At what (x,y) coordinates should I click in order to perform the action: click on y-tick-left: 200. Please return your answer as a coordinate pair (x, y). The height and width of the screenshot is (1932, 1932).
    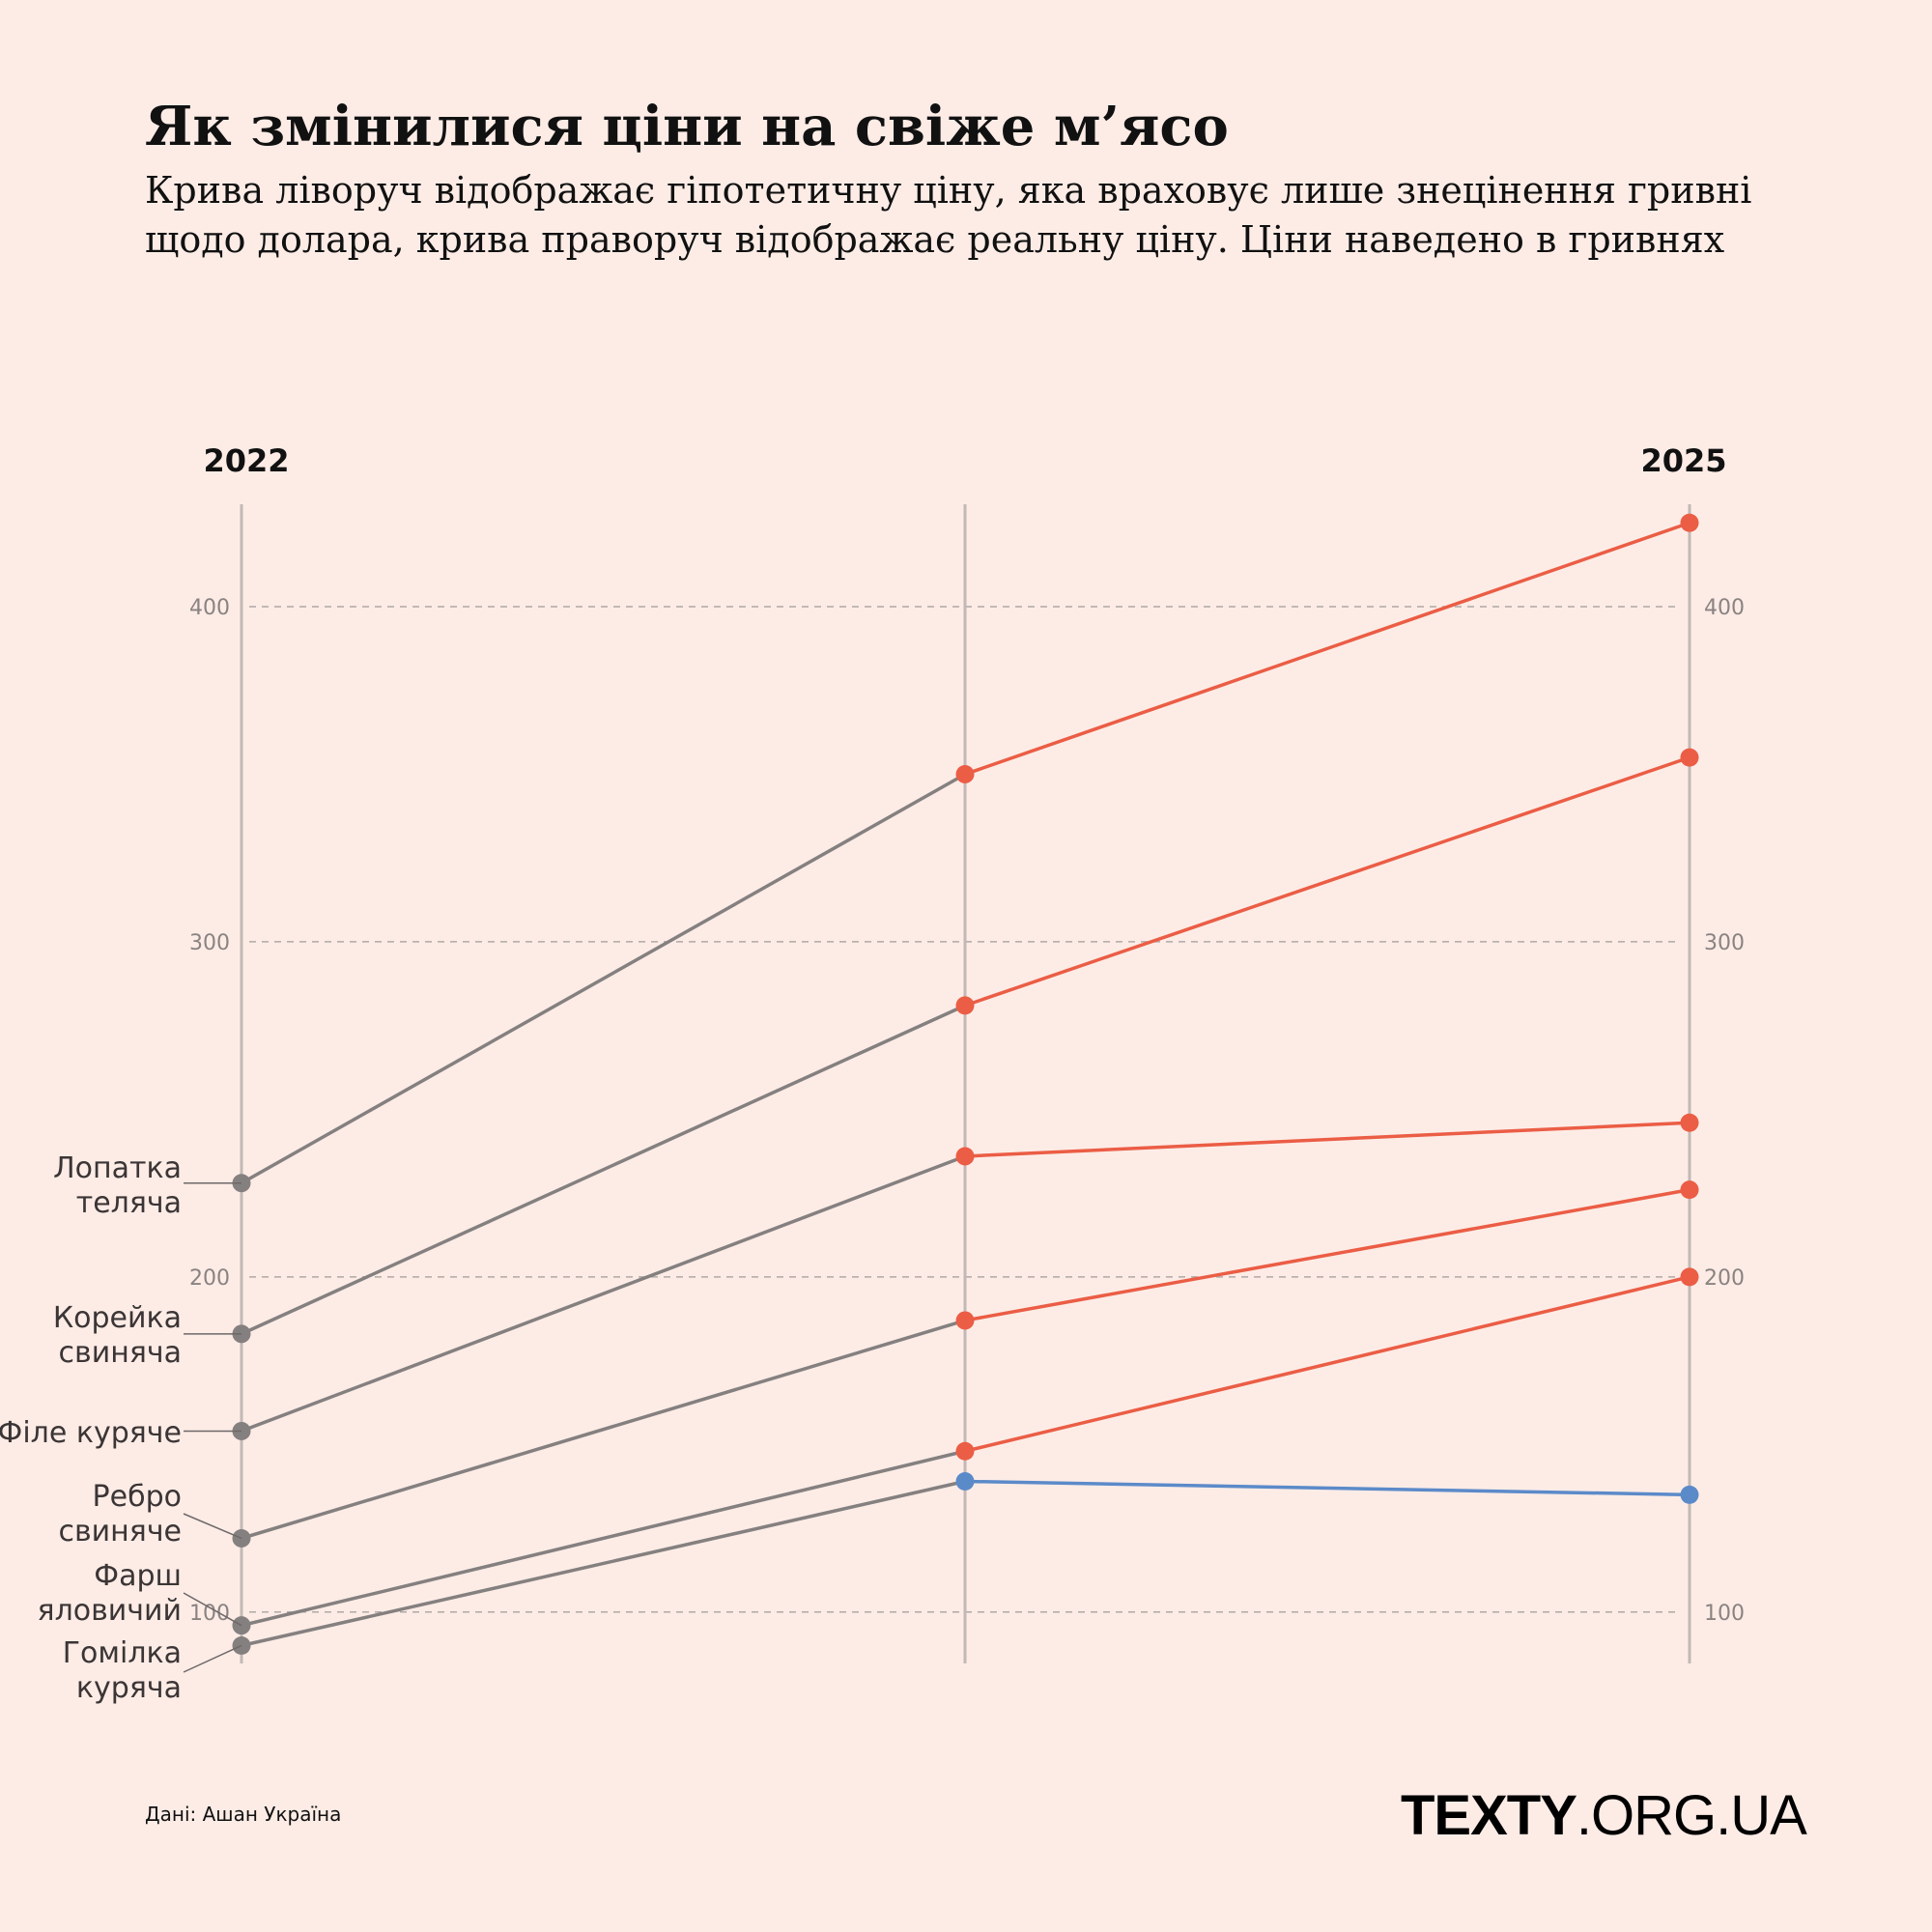
    Looking at the image, I should click on (209, 1278).